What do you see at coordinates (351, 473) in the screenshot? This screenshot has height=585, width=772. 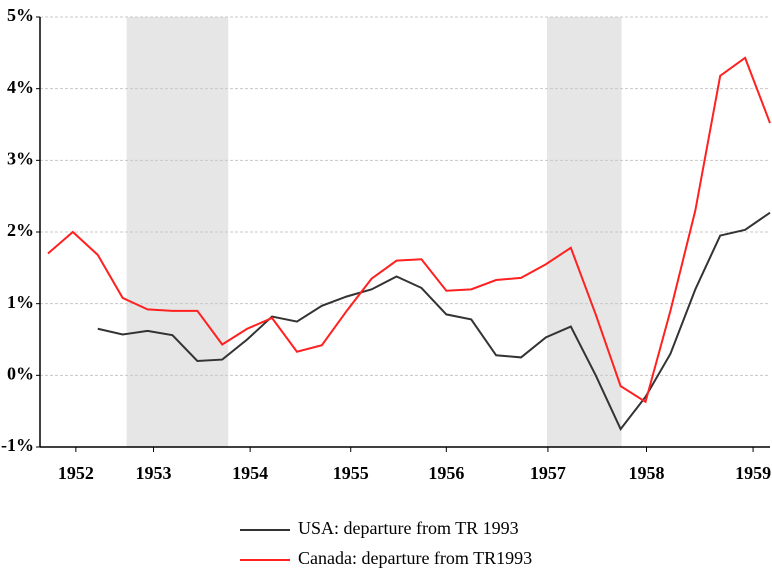 I see `x-tick-label: 1955` at bounding box center [351, 473].